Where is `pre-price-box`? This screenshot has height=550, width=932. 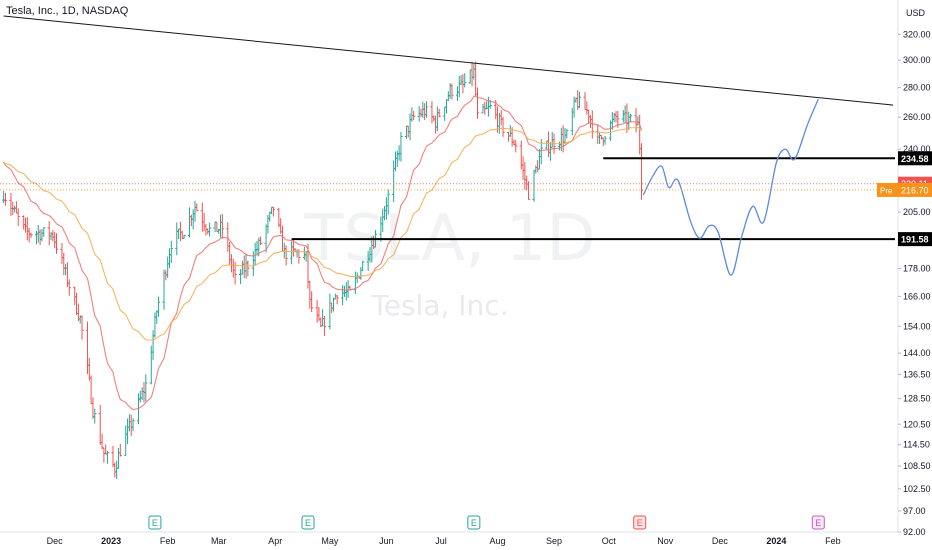 pre-price-box is located at coordinates (915, 189).